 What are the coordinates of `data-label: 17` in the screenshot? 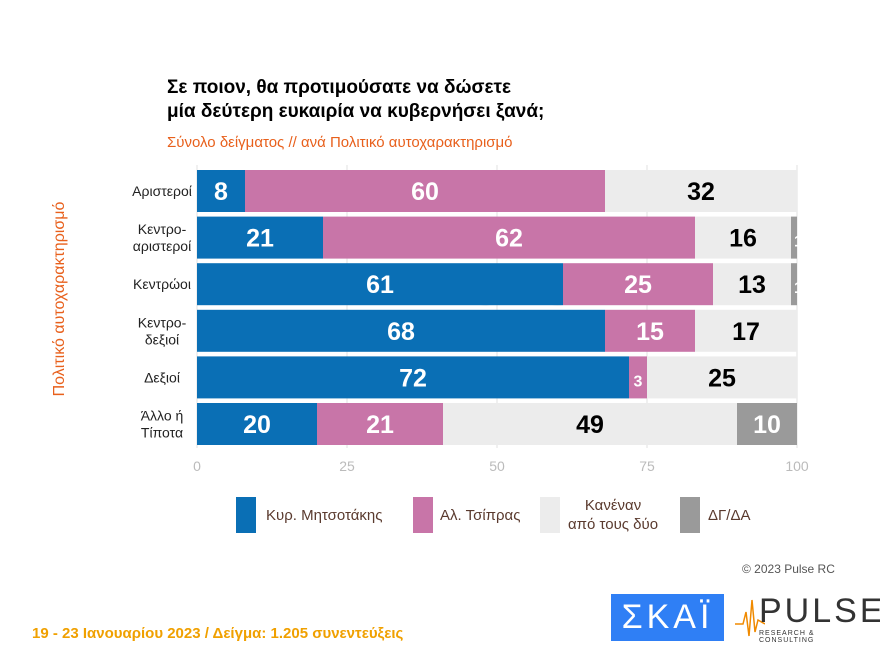 It's located at (746, 332).